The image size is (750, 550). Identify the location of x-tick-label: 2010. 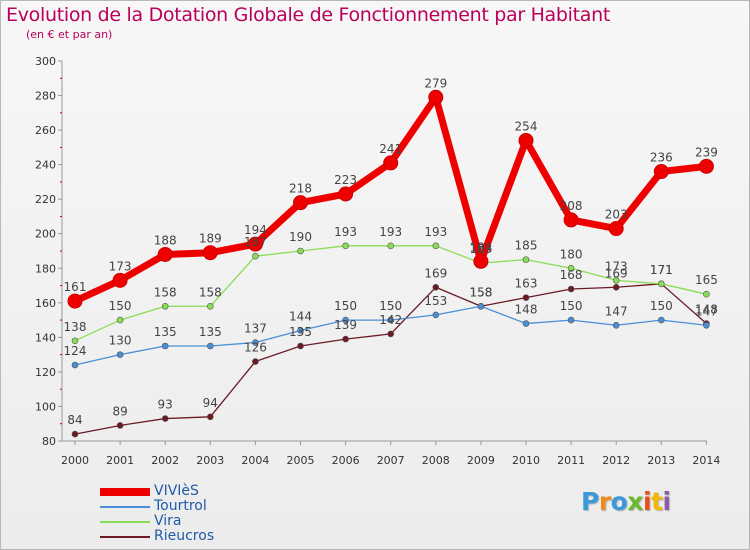
(526, 460).